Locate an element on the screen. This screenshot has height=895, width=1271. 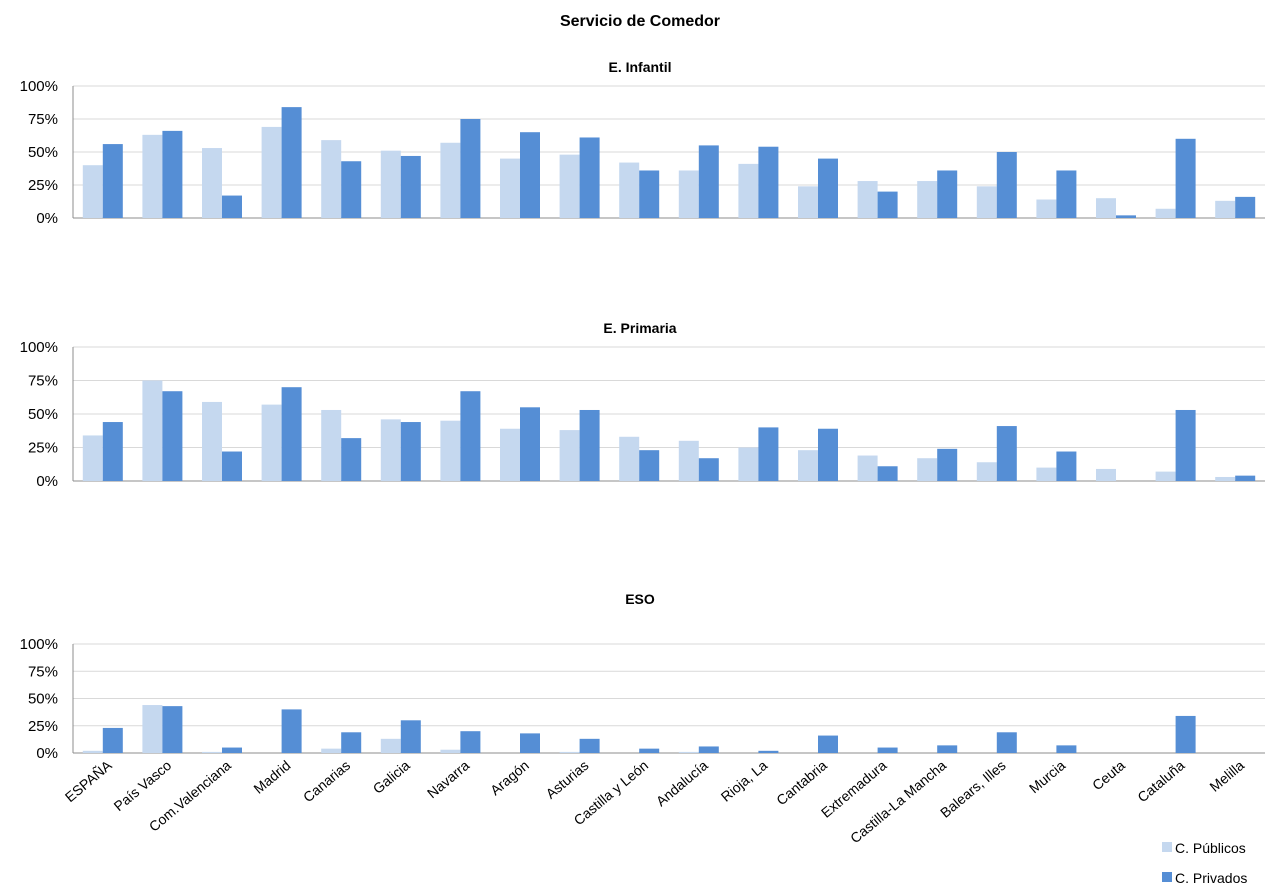
category-label: Murcia is located at coordinates (1047, 776).